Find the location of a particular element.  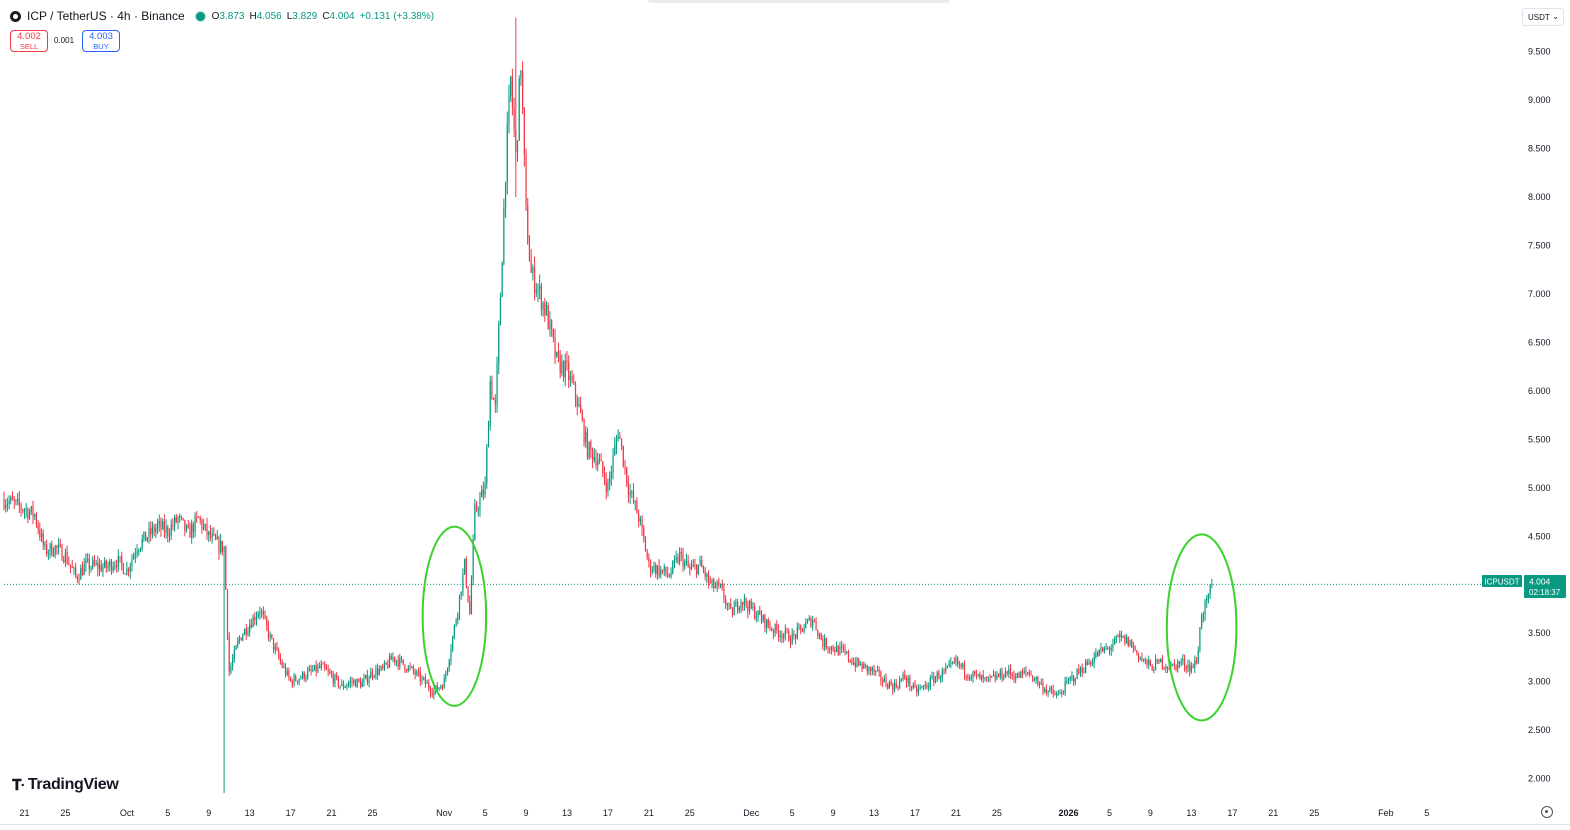

currency-select: USDT ⌄ is located at coordinates (1543, 17).